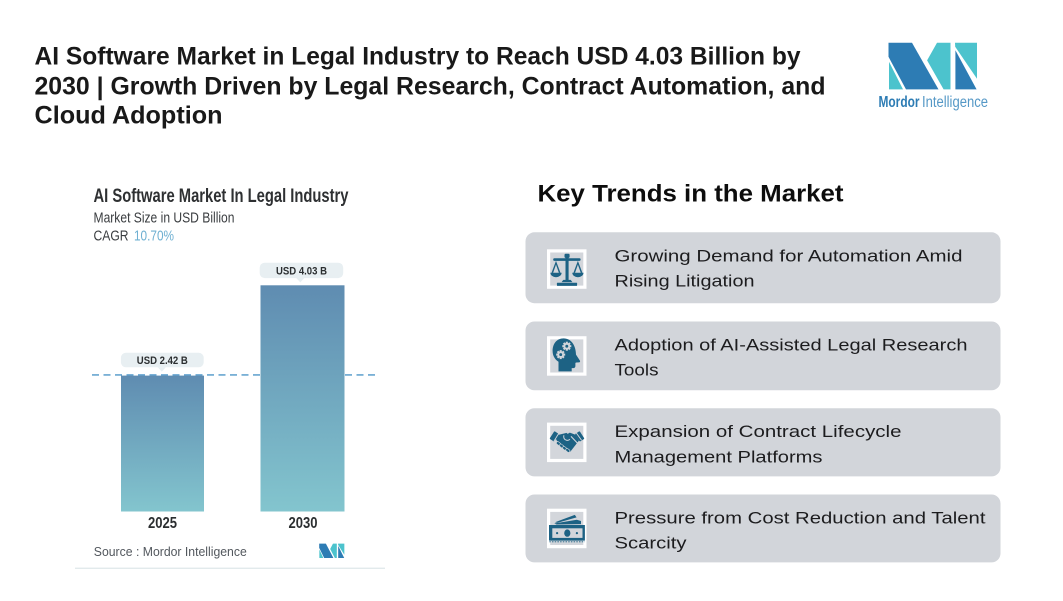 The width and height of the screenshot is (1063, 601). I want to click on svg-text: Cloud Adoption, so click(129, 115).